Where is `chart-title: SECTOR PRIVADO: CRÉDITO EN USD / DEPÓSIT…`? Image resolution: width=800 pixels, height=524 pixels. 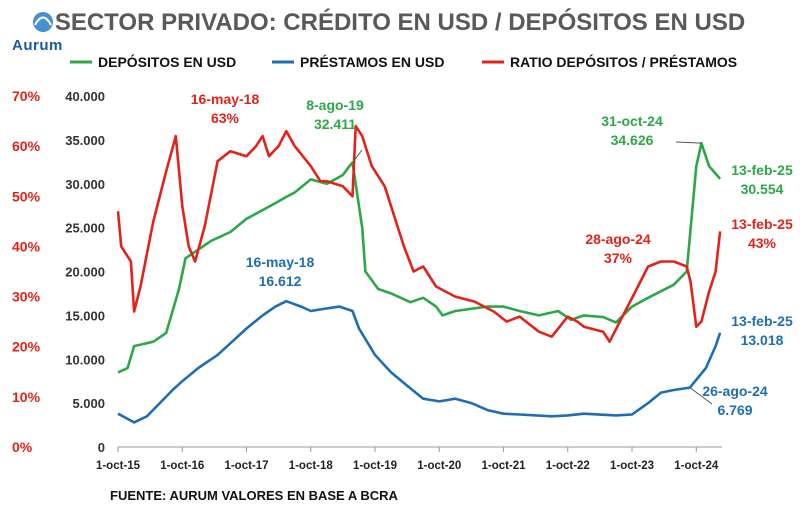 chart-title: SECTOR PRIVADO: CRÉDITO EN USD / DEPÓSIT… is located at coordinates (400, 22).